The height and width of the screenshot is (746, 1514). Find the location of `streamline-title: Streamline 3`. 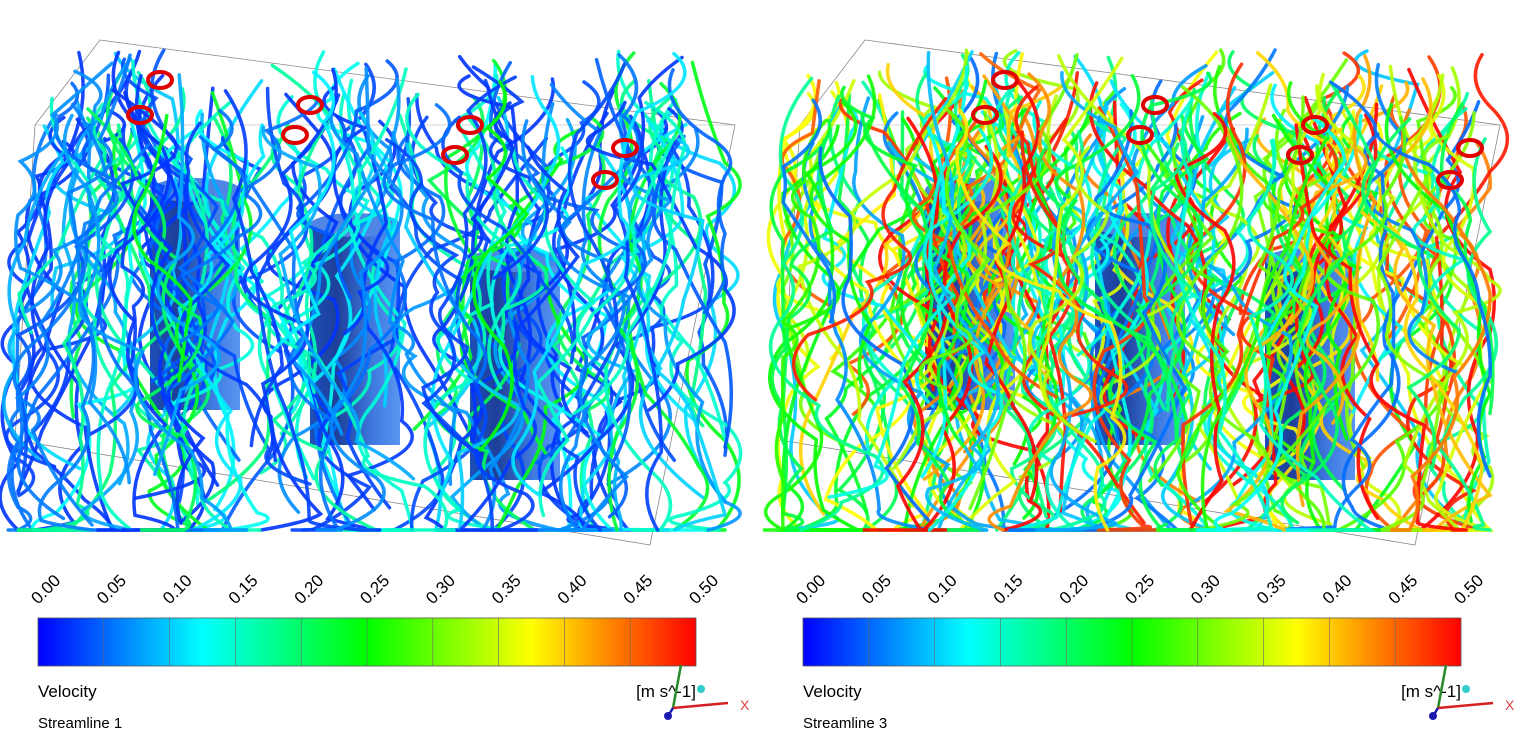

streamline-title: Streamline 3 is located at coordinates (845, 723).